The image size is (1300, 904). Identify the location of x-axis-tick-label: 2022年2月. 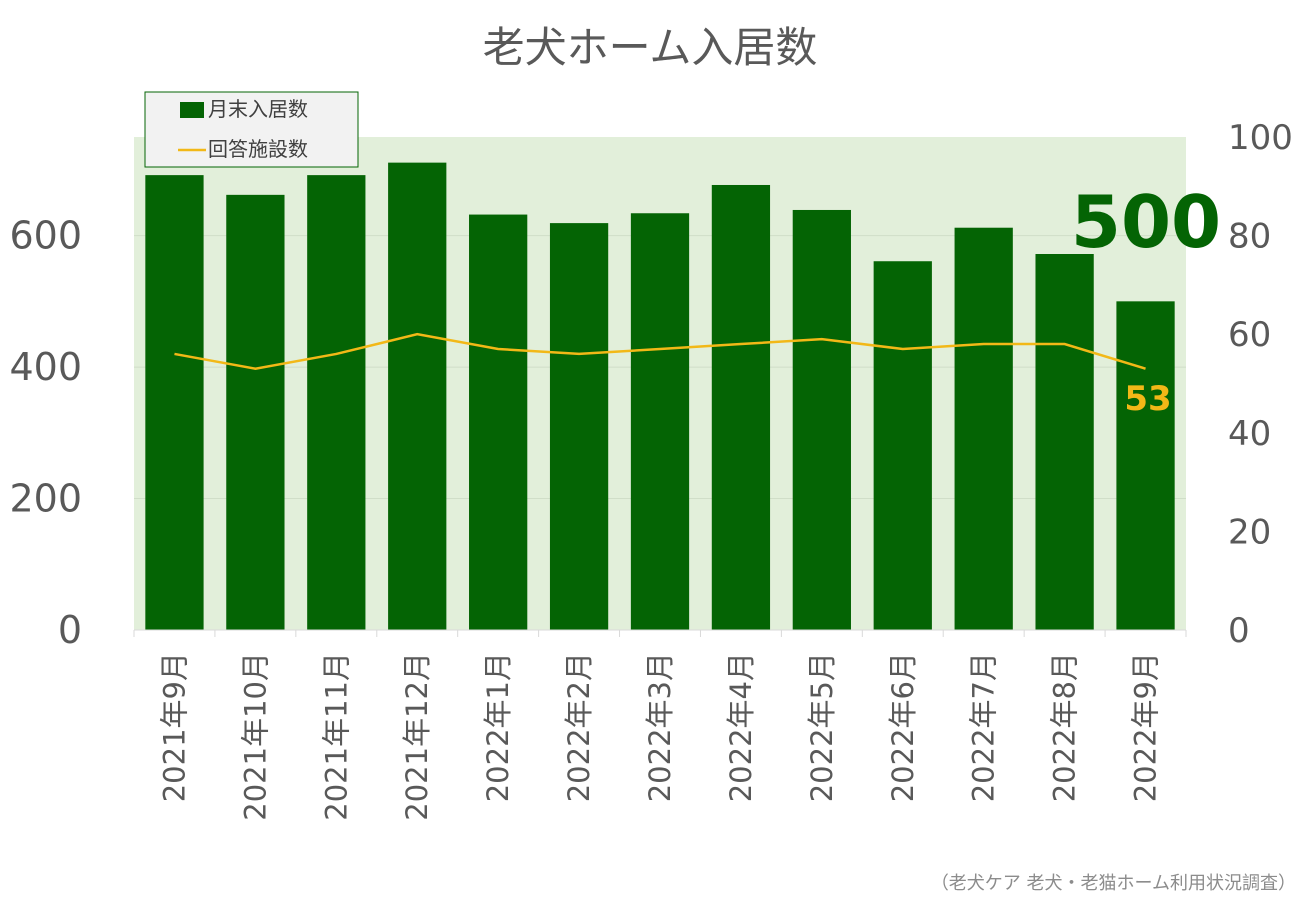
(579, 727).